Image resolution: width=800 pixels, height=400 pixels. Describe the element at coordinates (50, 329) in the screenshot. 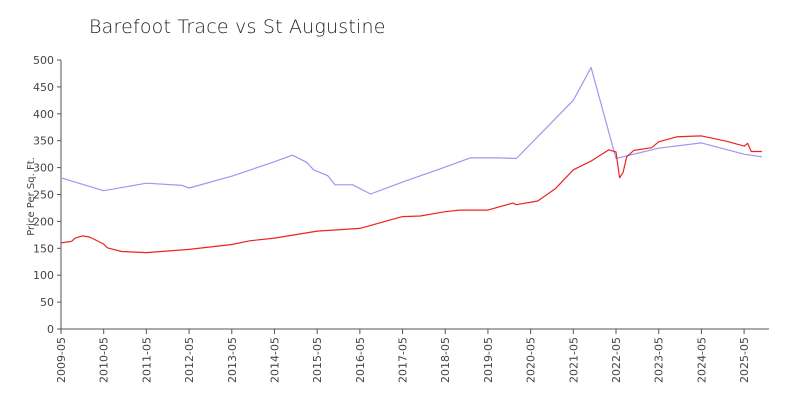

I see `y-tick-label: 0` at that location.